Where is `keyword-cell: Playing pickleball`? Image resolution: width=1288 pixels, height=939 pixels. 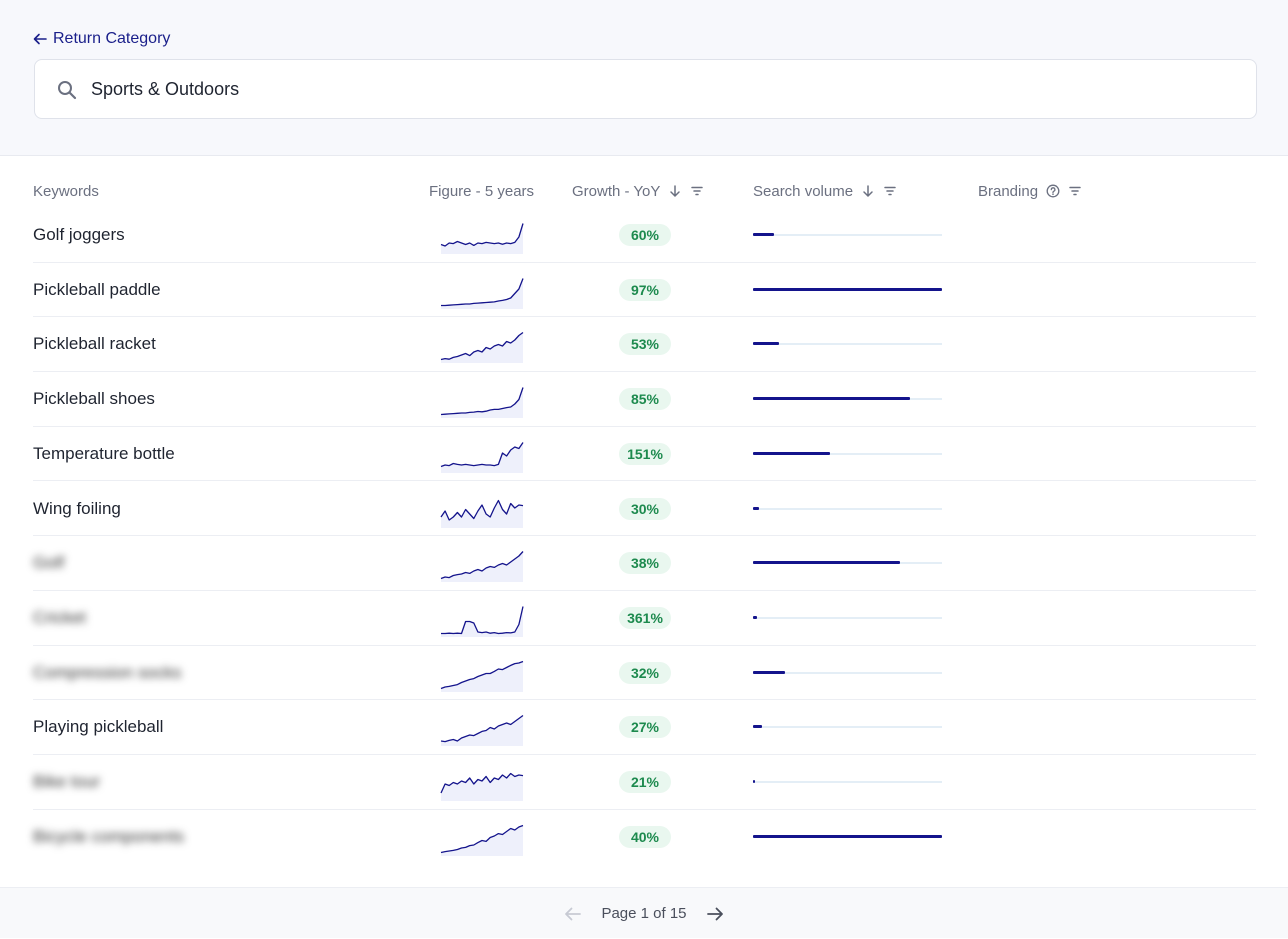 keyword-cell: Playing pickleball is located at coordinates (98, 727).